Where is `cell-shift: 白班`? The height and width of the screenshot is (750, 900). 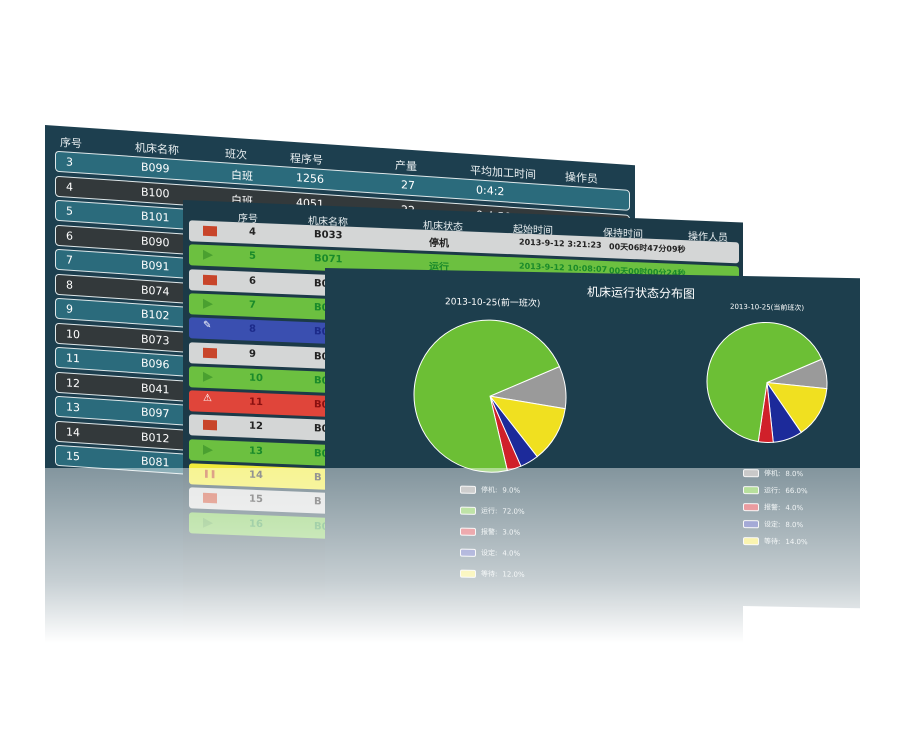
cell-shift: 白班 is located at coordinates (242, 176).